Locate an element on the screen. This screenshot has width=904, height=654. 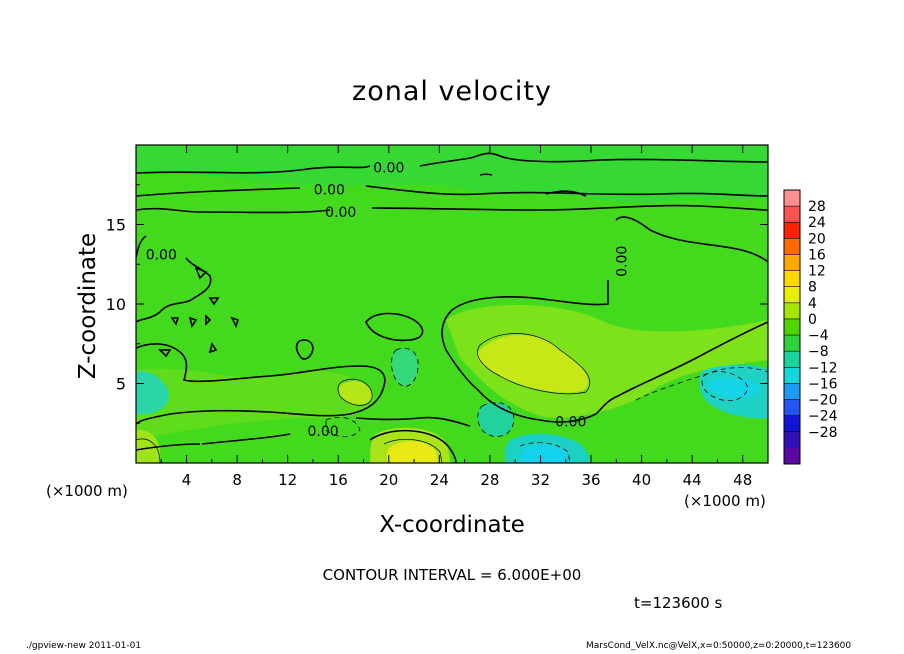
colorbar-label: −12 is located at coordinates (823, 368).